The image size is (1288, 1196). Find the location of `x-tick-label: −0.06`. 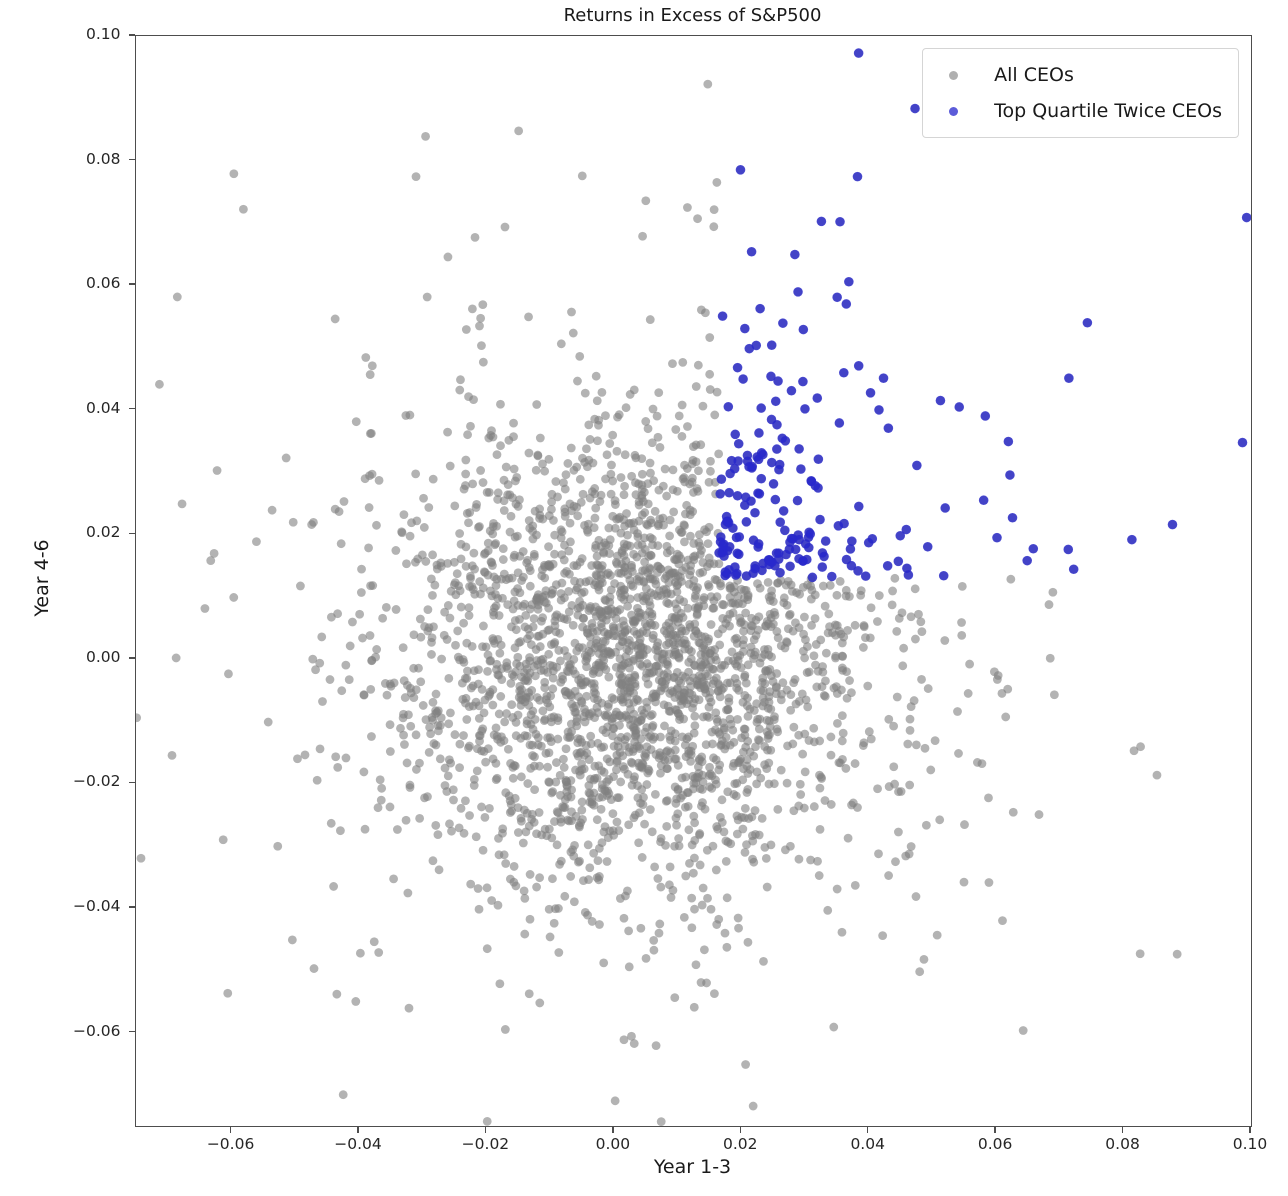

x-tick-label: −0.06 is located at coordinates (230, 1144).